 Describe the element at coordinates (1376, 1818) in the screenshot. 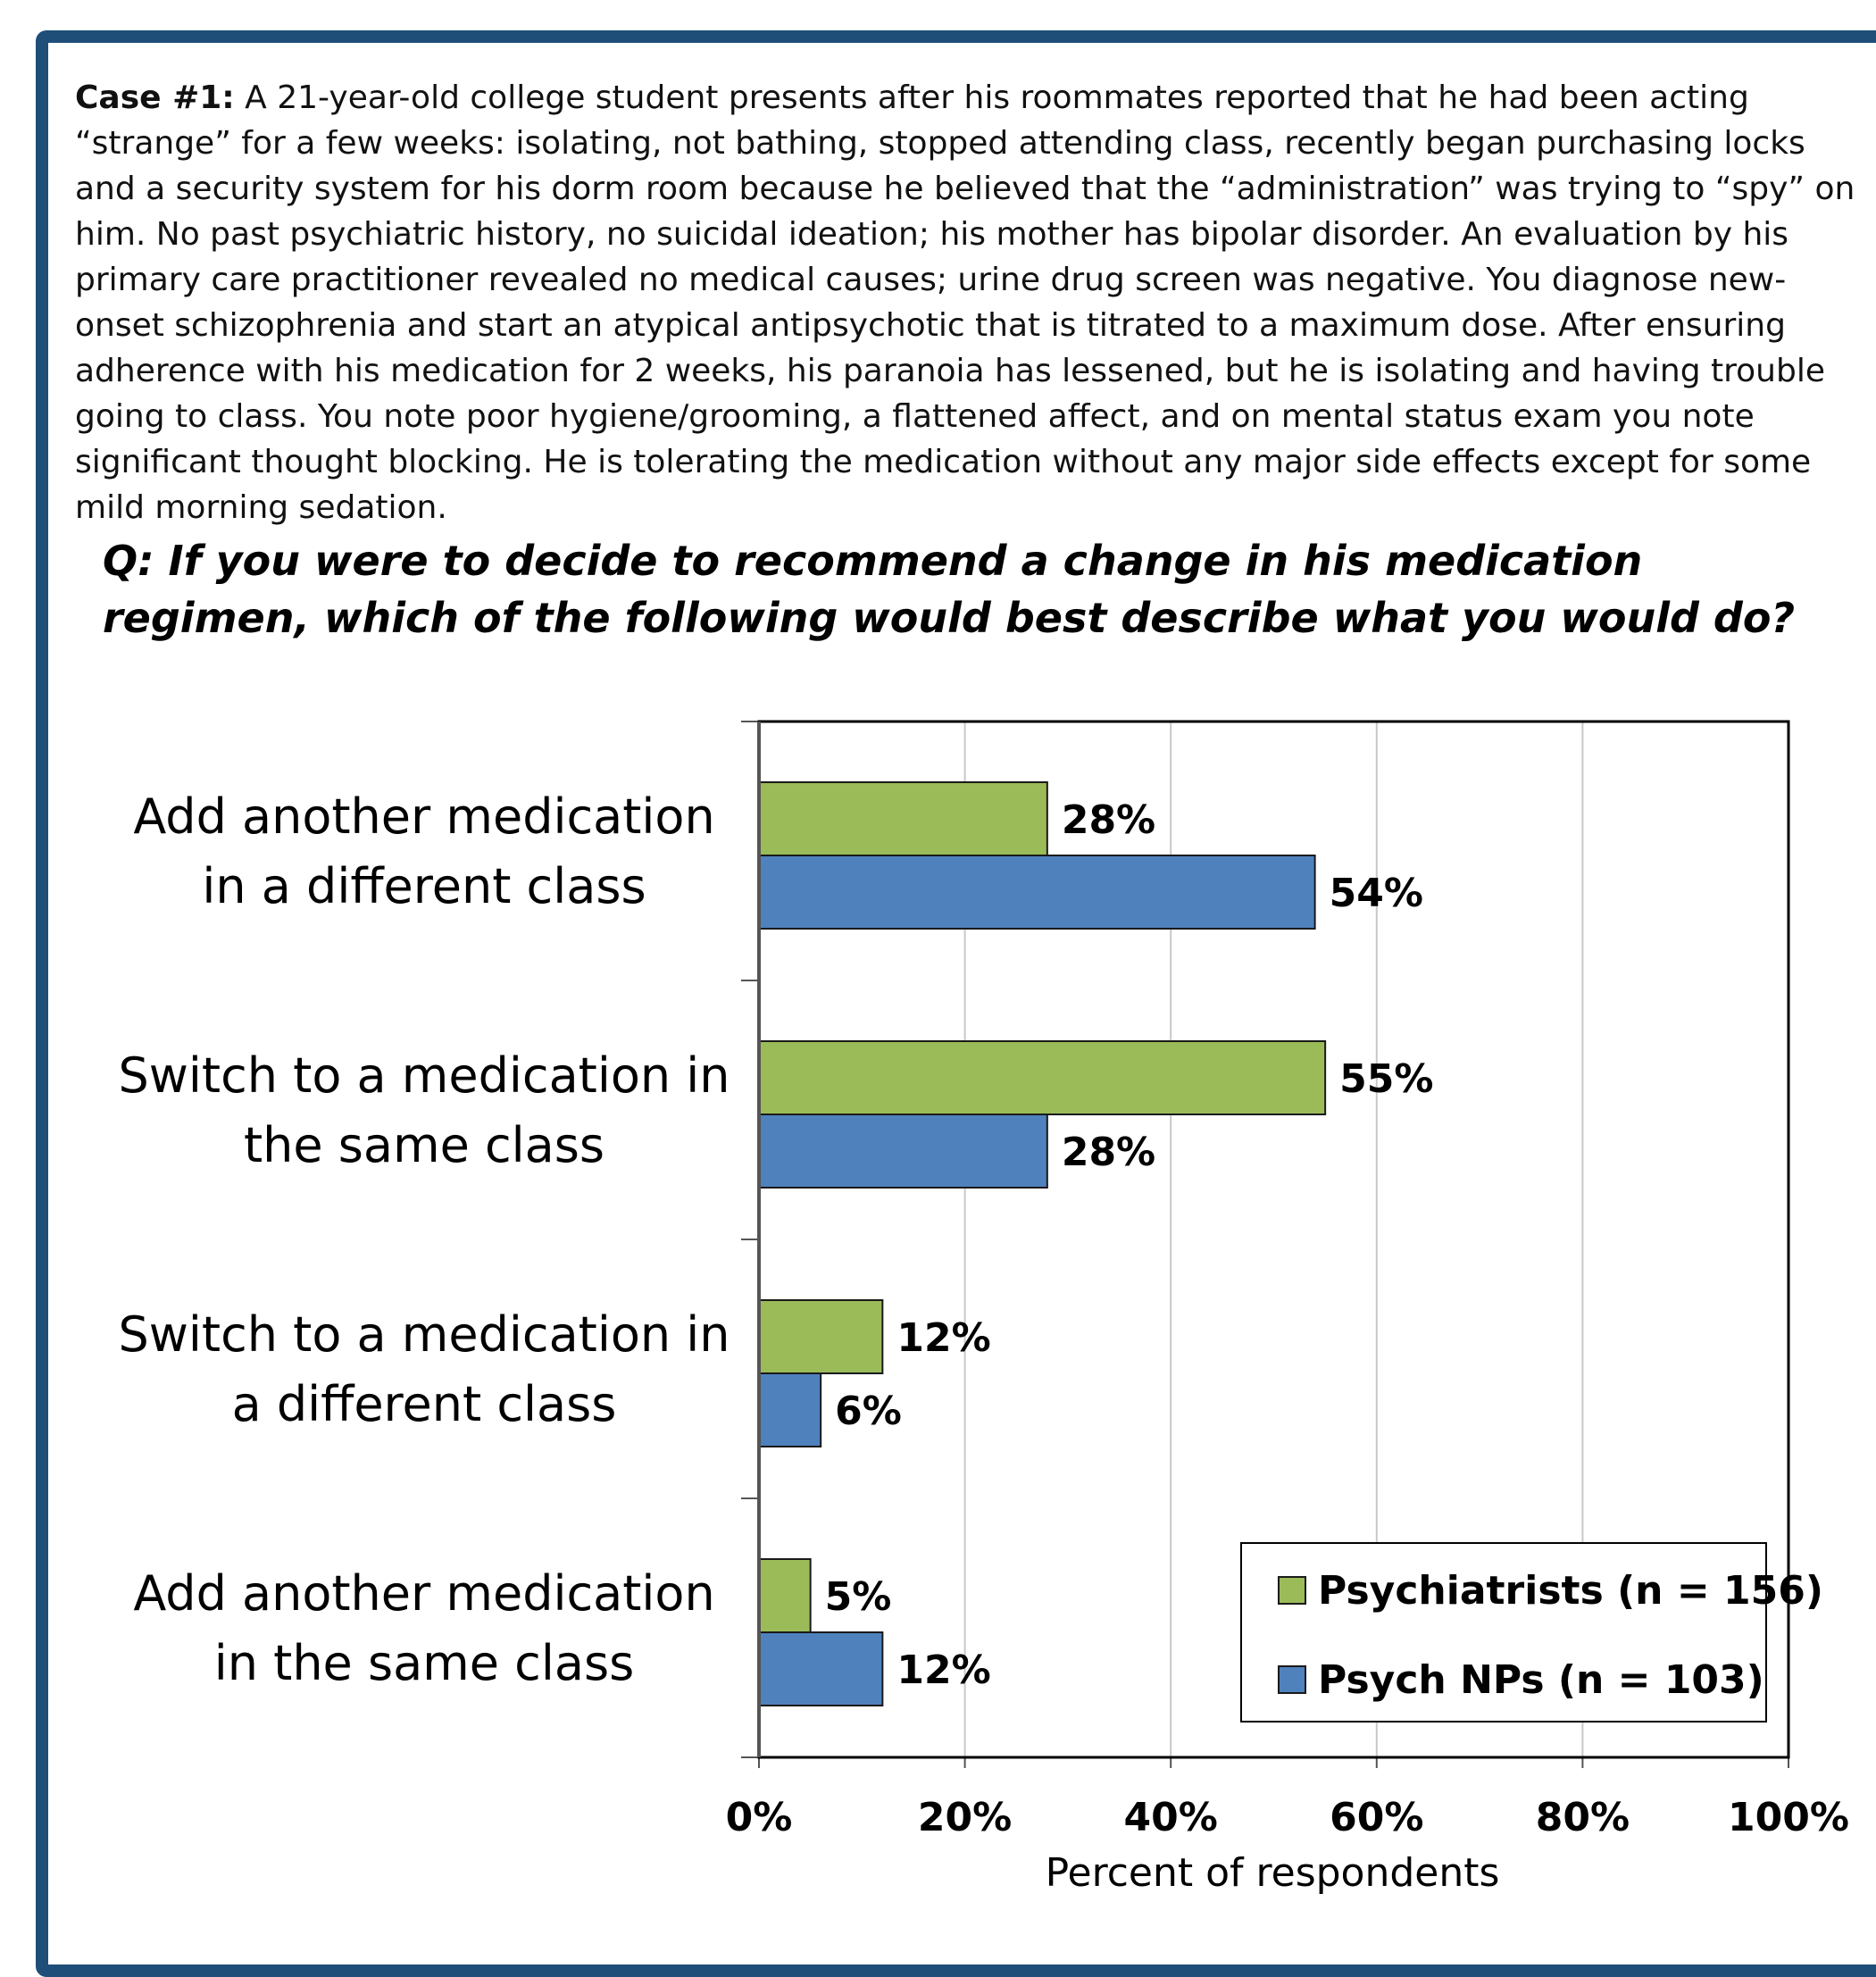

I see `x-tick-label: 60%` at that location.